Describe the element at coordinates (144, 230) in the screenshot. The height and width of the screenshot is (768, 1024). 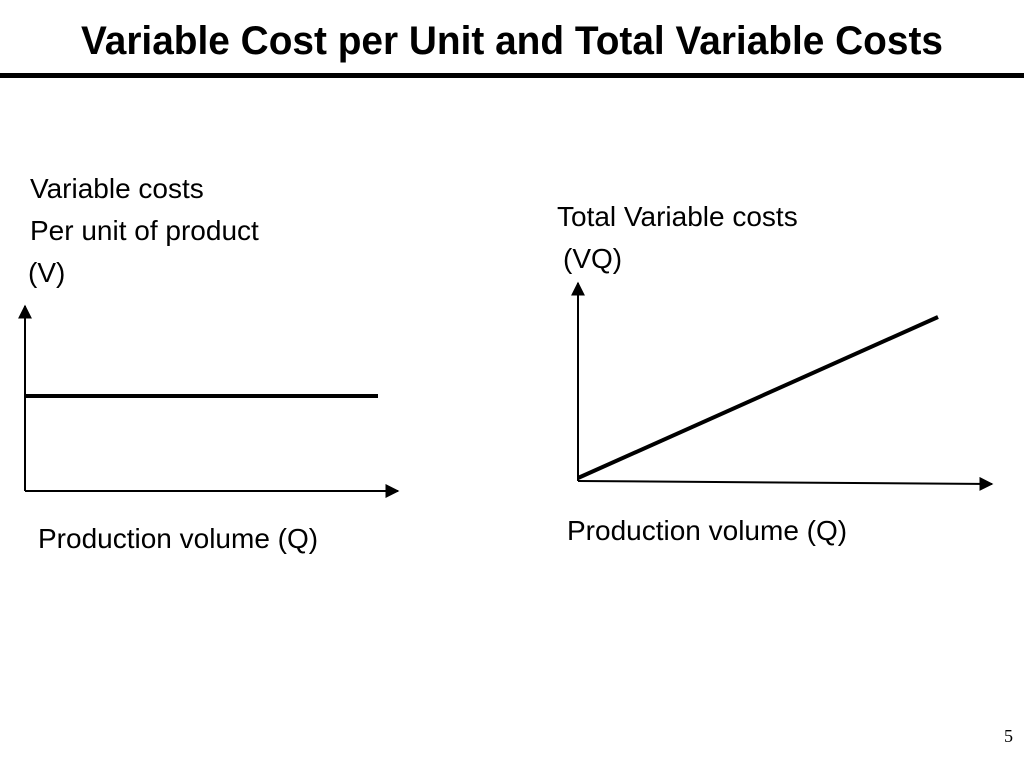
I see `y-axis-label: Per unit of product` at that location.